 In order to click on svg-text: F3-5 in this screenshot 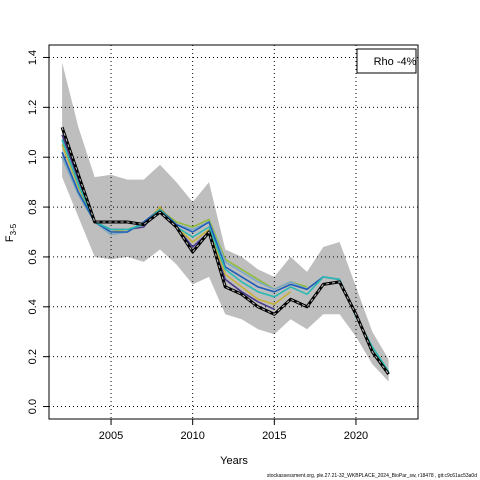, I will do `click(11, 232)`.